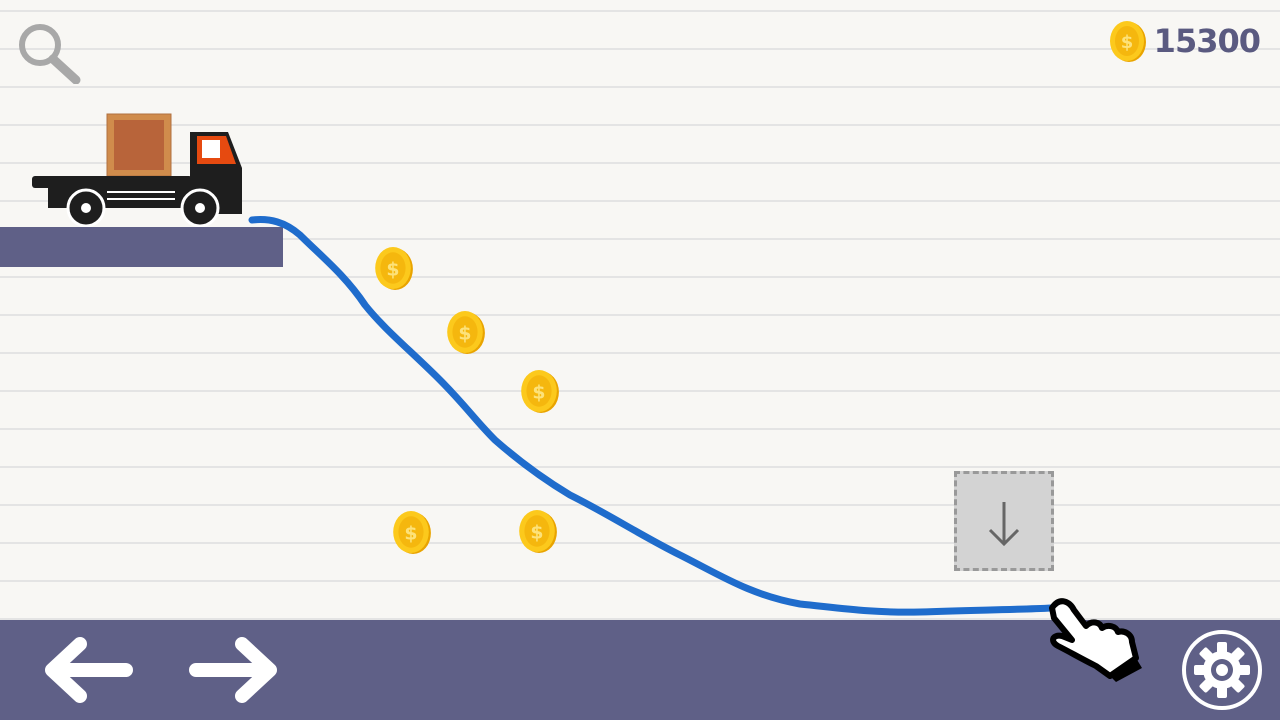  What do you see at coordinates (1222, 670) in the screenshot?
I see `gear-icon` at bounding box center [1222, 670].